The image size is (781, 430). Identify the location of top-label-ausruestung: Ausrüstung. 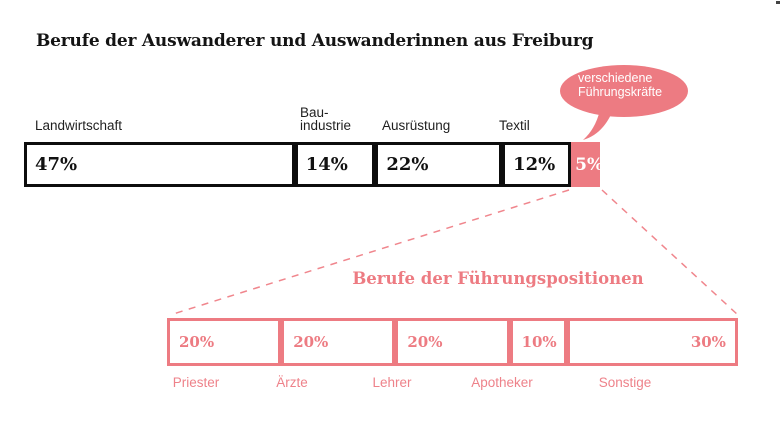
(416, 125).